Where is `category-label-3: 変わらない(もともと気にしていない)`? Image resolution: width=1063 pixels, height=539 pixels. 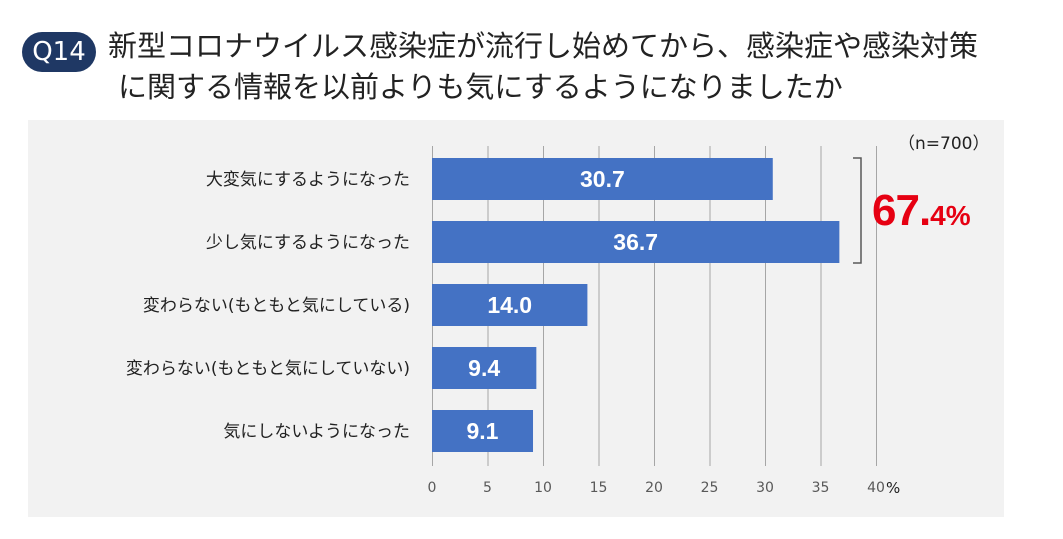
category-label-3: 変わらない(もともと気にしていない) is located at coordinates (268, 369).